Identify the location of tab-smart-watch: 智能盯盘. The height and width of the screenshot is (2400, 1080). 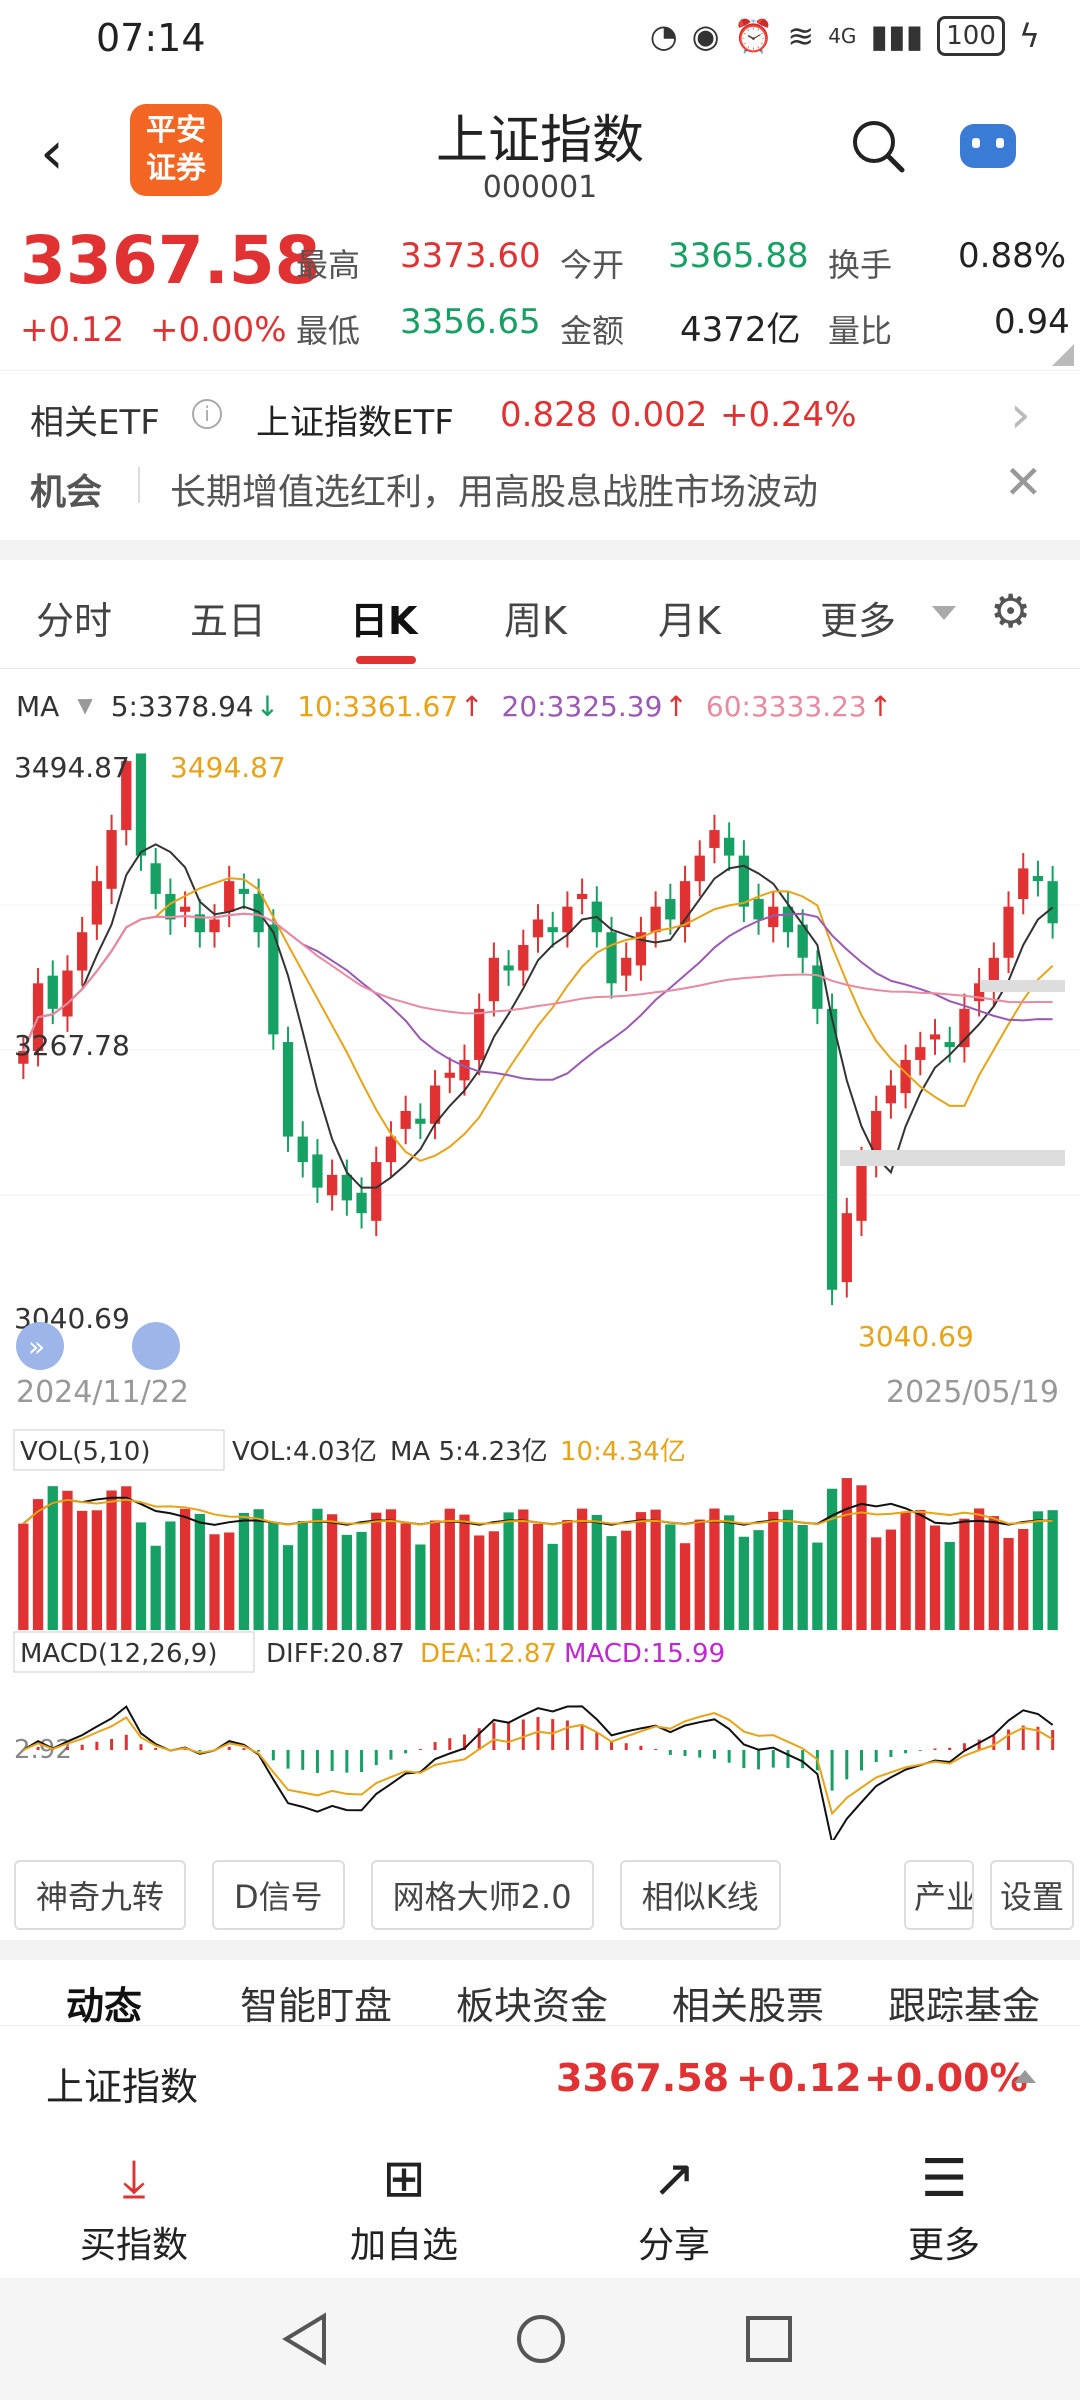
(316, 2003).